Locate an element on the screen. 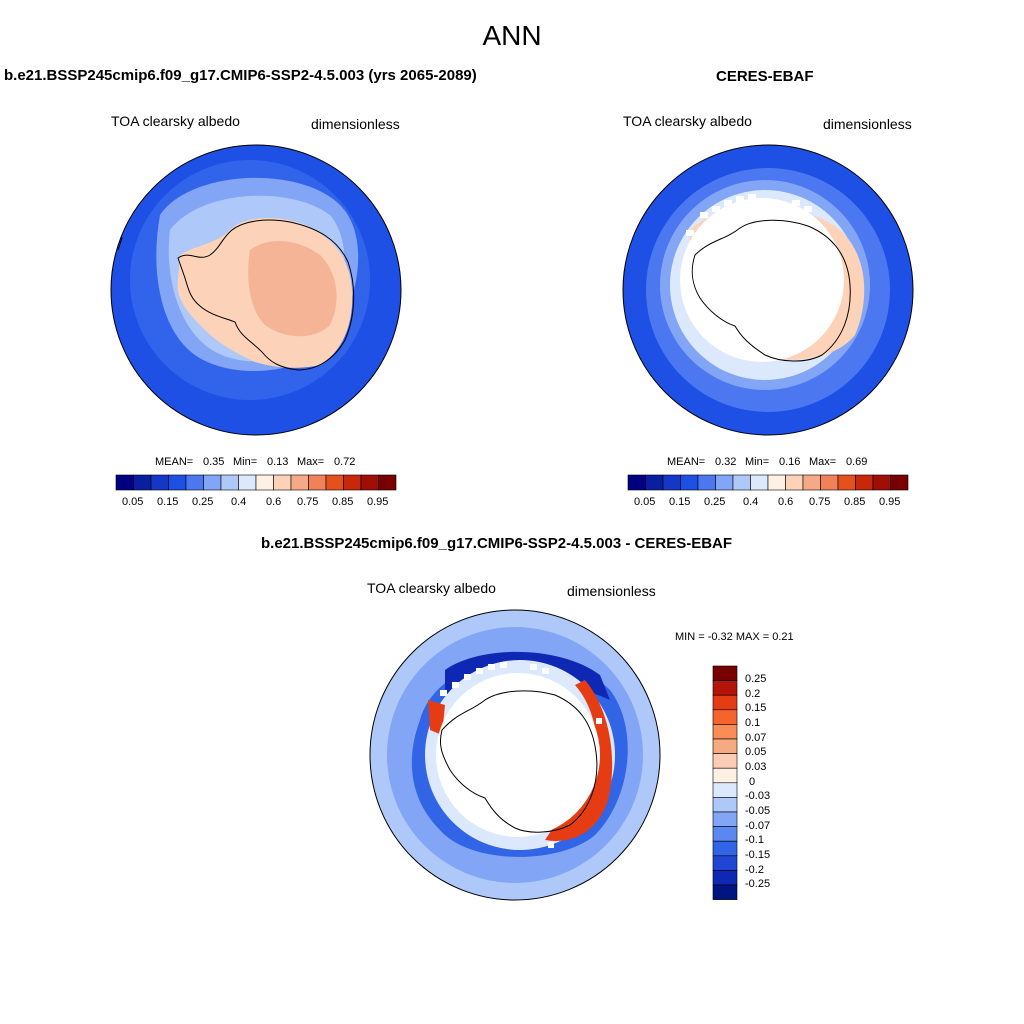 This screenshot has height=1024, width=1024. left-mean-value: 0.35 is located at coordinates (214, 462).